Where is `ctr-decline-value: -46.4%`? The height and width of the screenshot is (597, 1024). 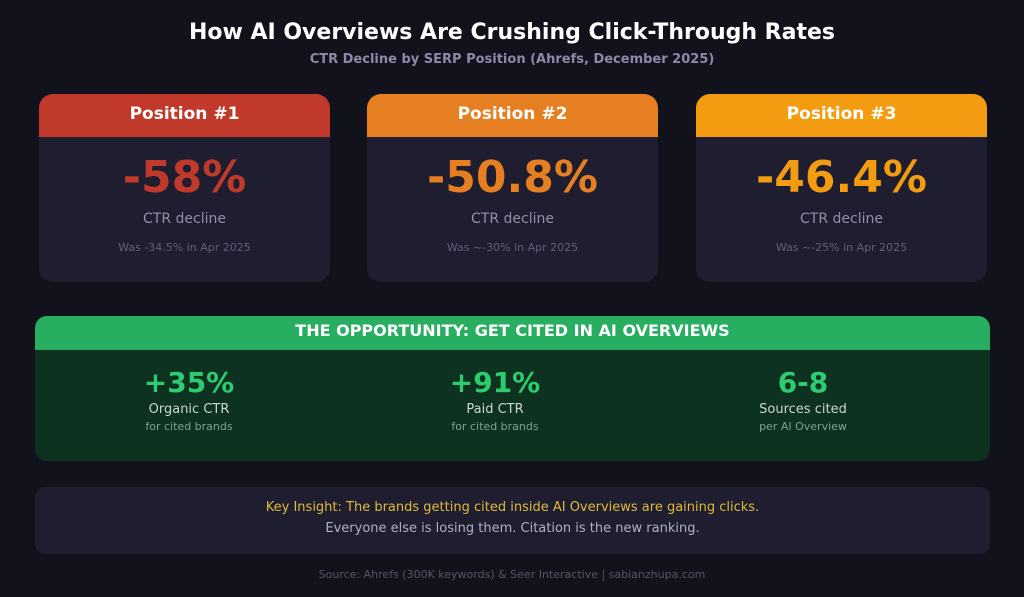 ctr-decline-value: -46.4% is located at coordinates (841, 177).